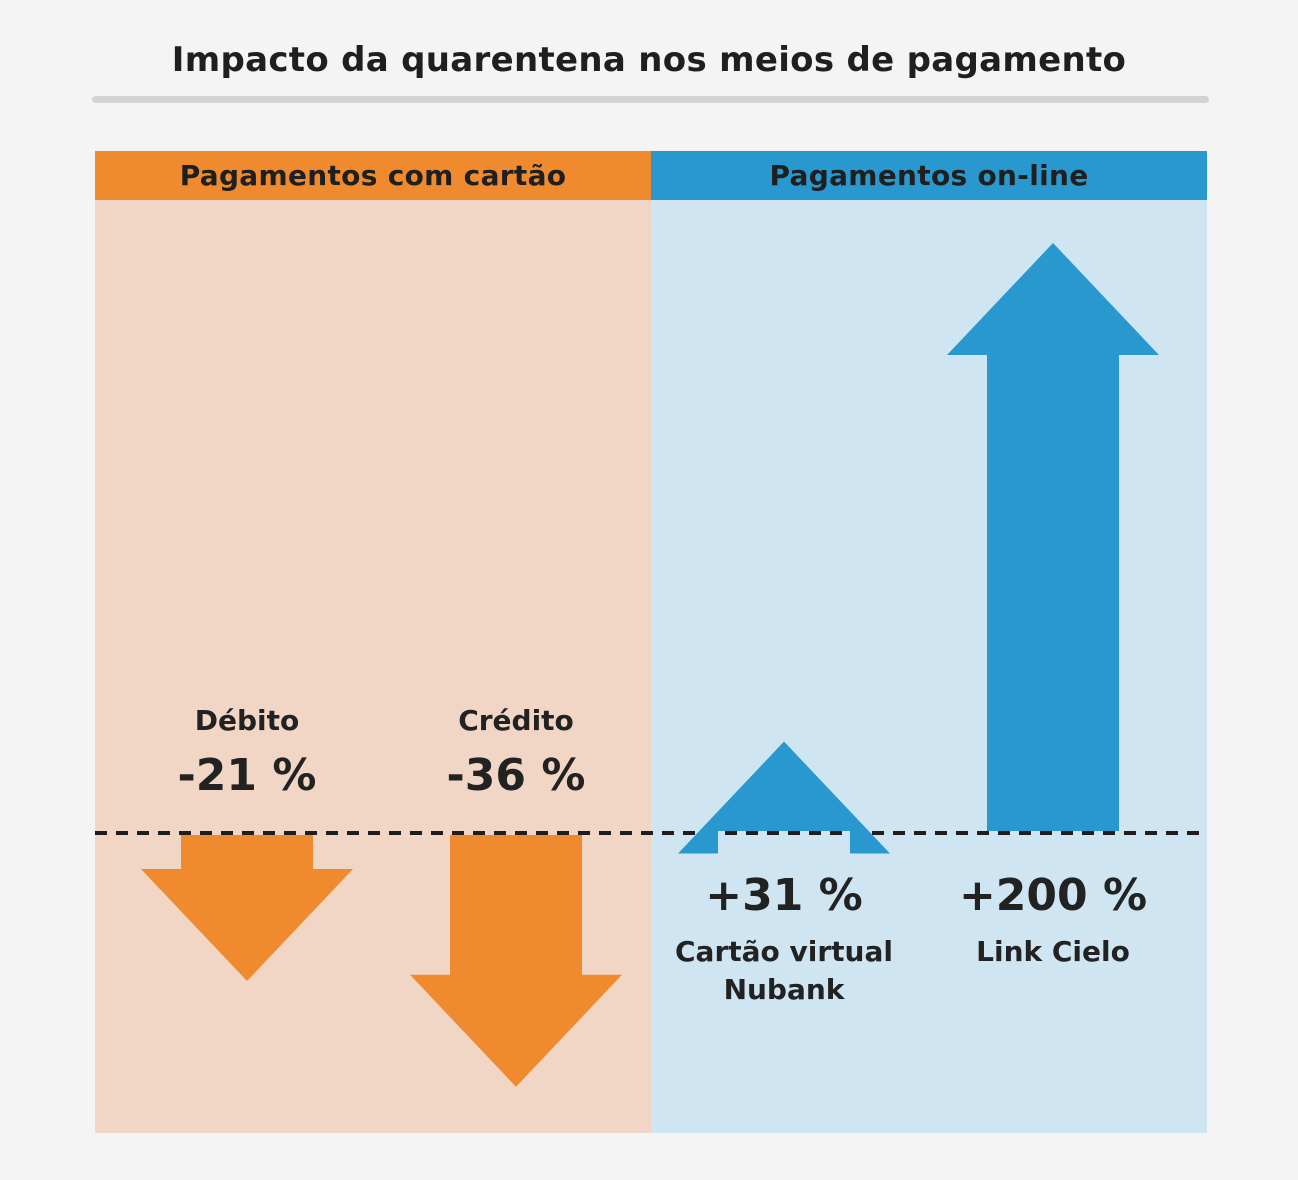  Describe the element at coordinates (1053, 537) in the screenshot. I see `arrow-up-link-cielo` at that location.